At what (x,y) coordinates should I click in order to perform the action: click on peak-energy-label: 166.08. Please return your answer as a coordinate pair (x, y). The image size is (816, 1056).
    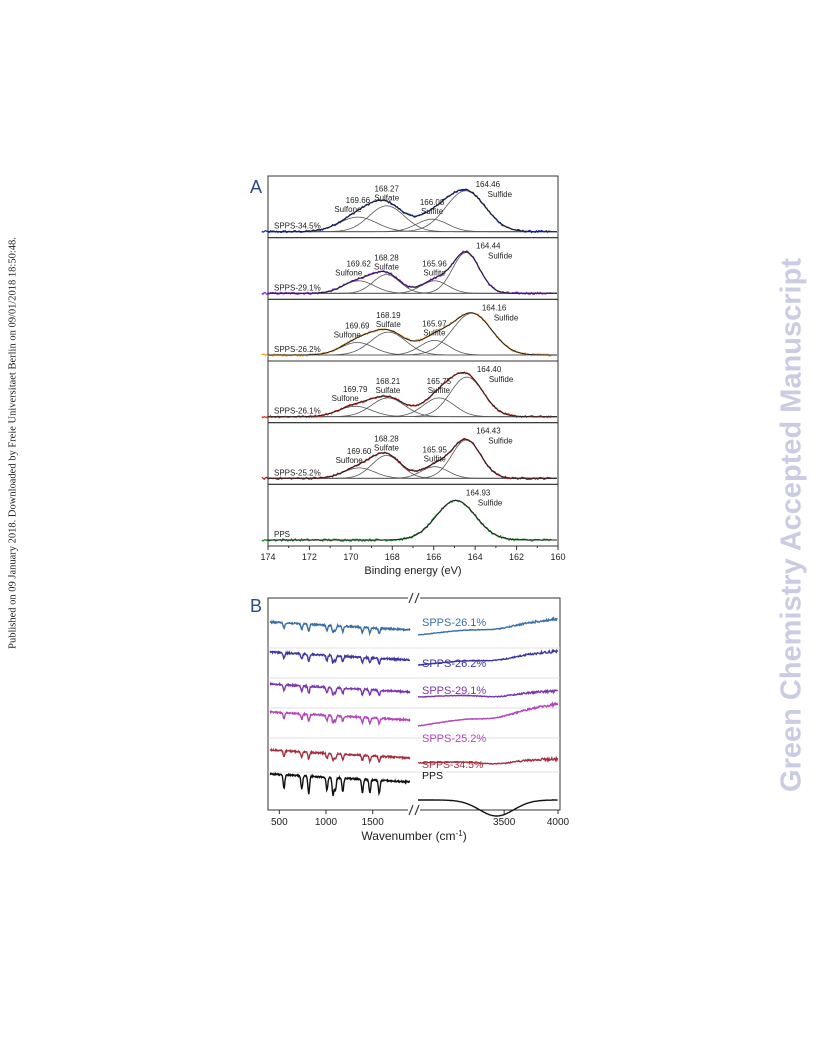
    Looking at the image, I should click on (432, 202).